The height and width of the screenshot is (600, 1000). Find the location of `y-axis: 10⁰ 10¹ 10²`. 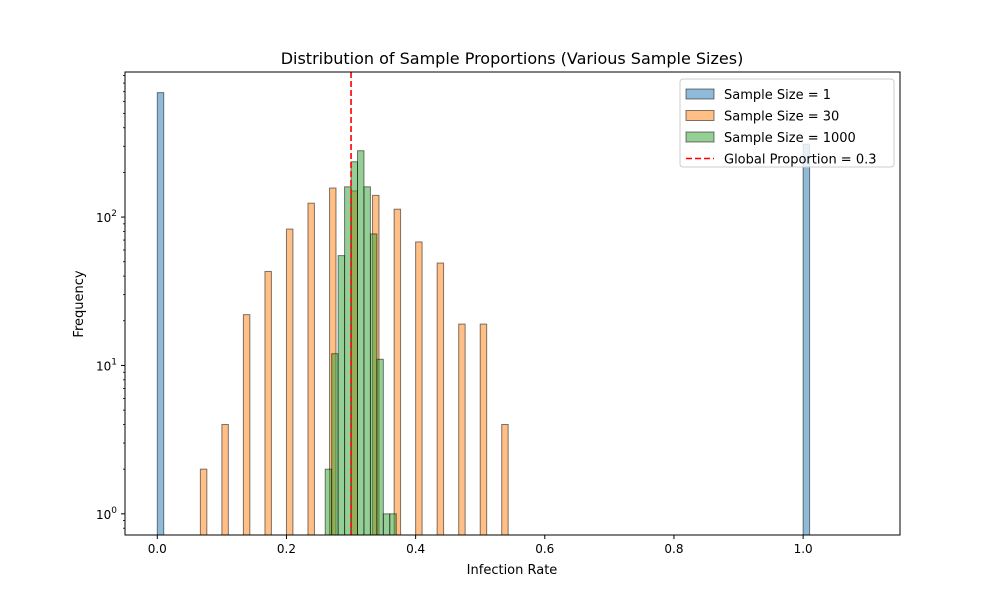

y-axis: 10⁰ 10¹ 10² is located at coordinates (110, 302).